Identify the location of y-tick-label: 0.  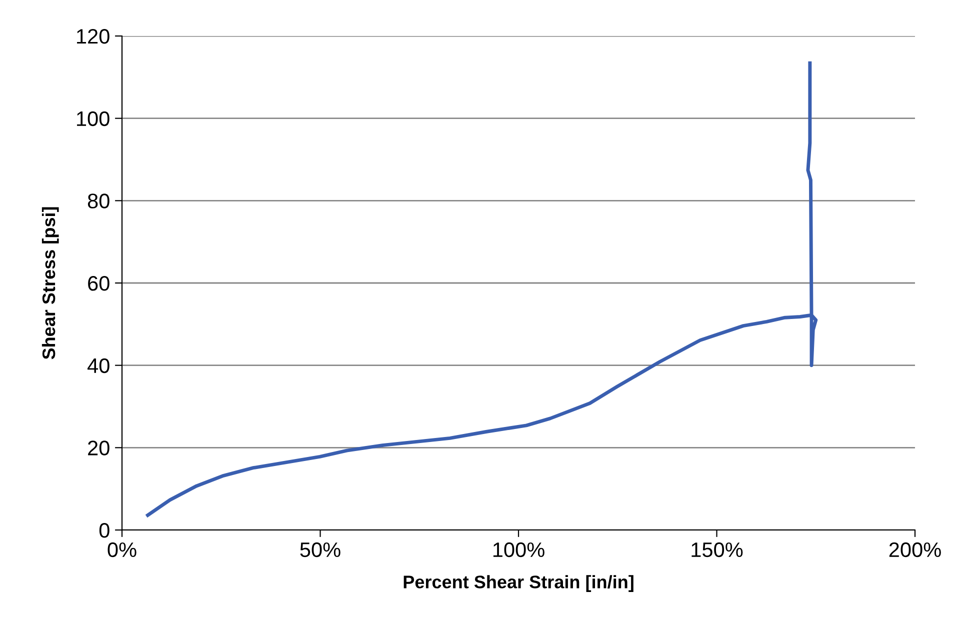
(104, 530).